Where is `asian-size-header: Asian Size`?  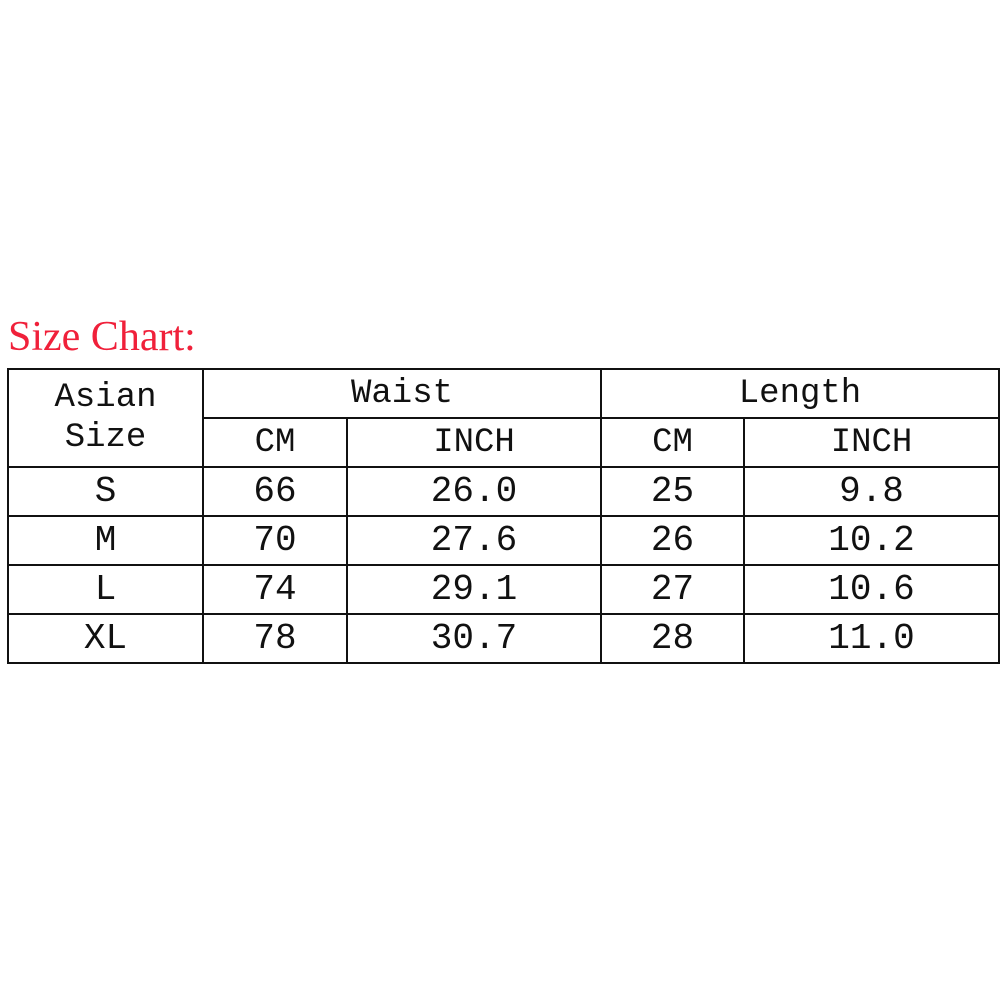 asian-size-header: Asian Size is located at coordinates (105, 418).